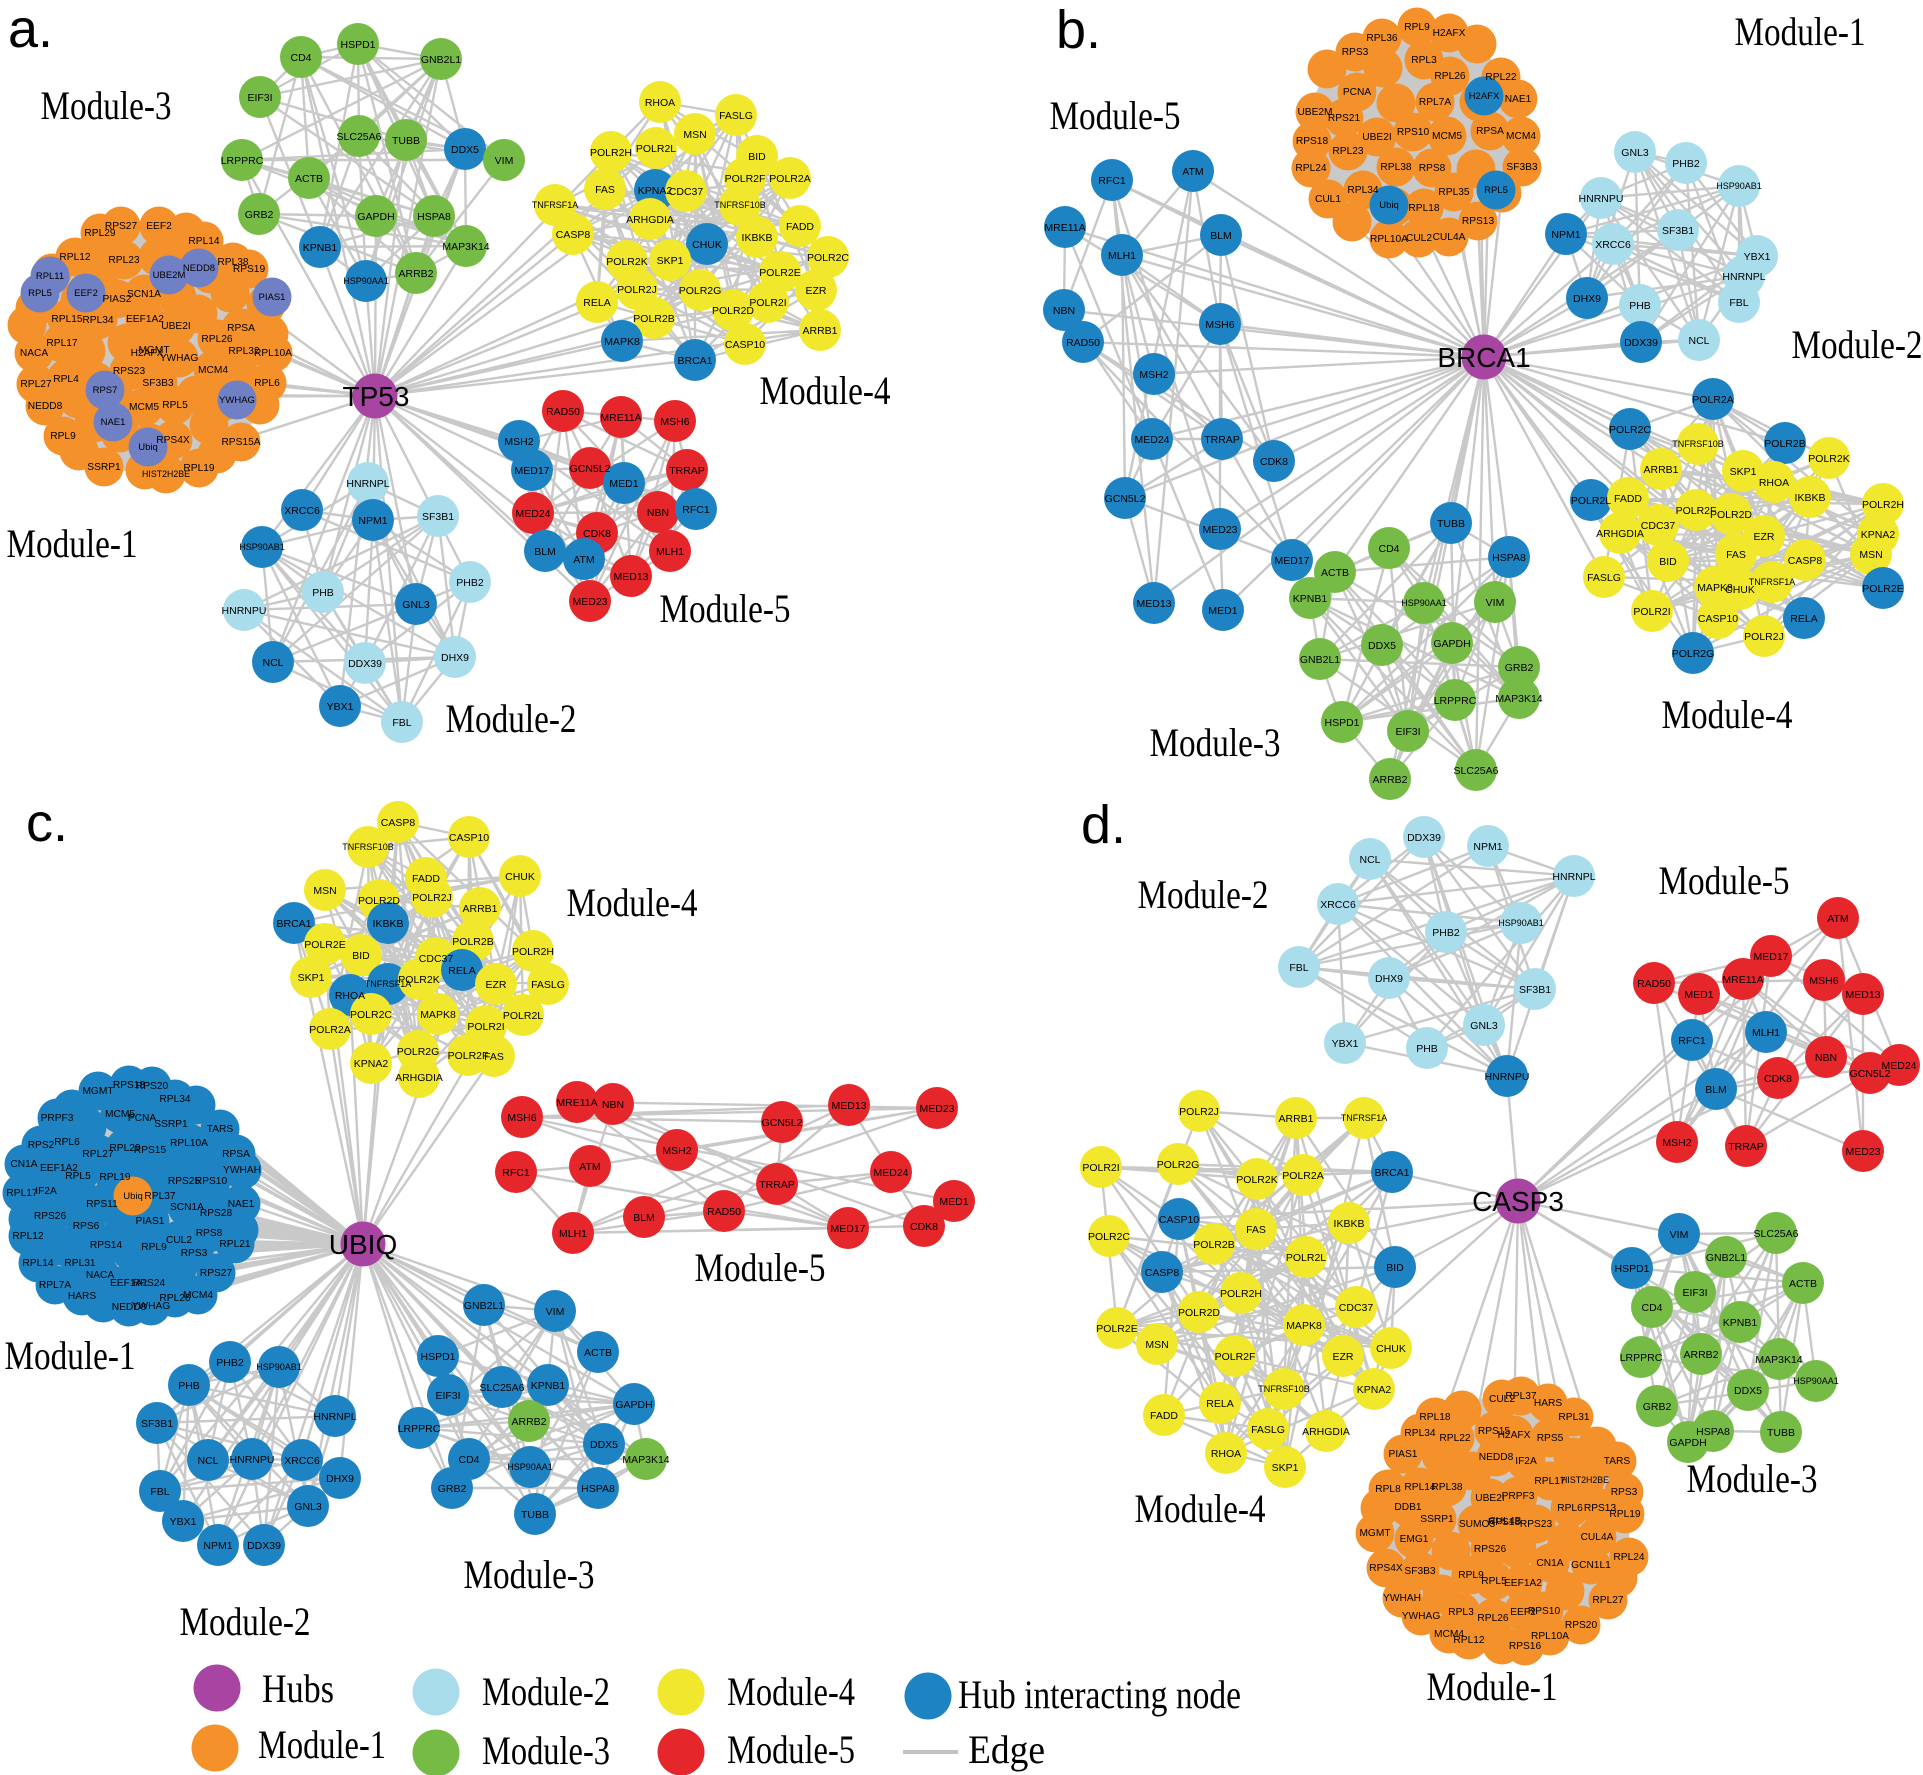 This screenshot has height=1775, width=1923. What do you see at coordinates (320, 248) in the screenshot?
I see `svg-text: KPNB1` at bounding box center [320, 248].